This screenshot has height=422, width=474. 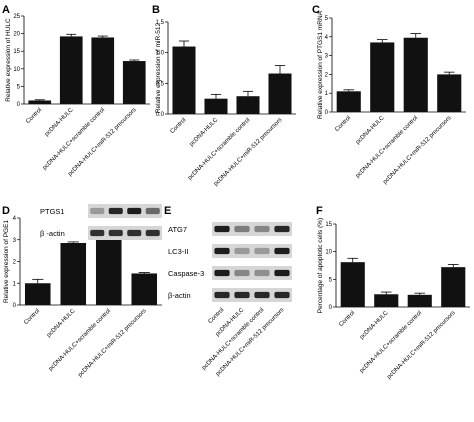 What do you see at coordinates (52, 233) in the screenshot?
I see `blot-label-d: β -actin` at bounding box center [52, 233].